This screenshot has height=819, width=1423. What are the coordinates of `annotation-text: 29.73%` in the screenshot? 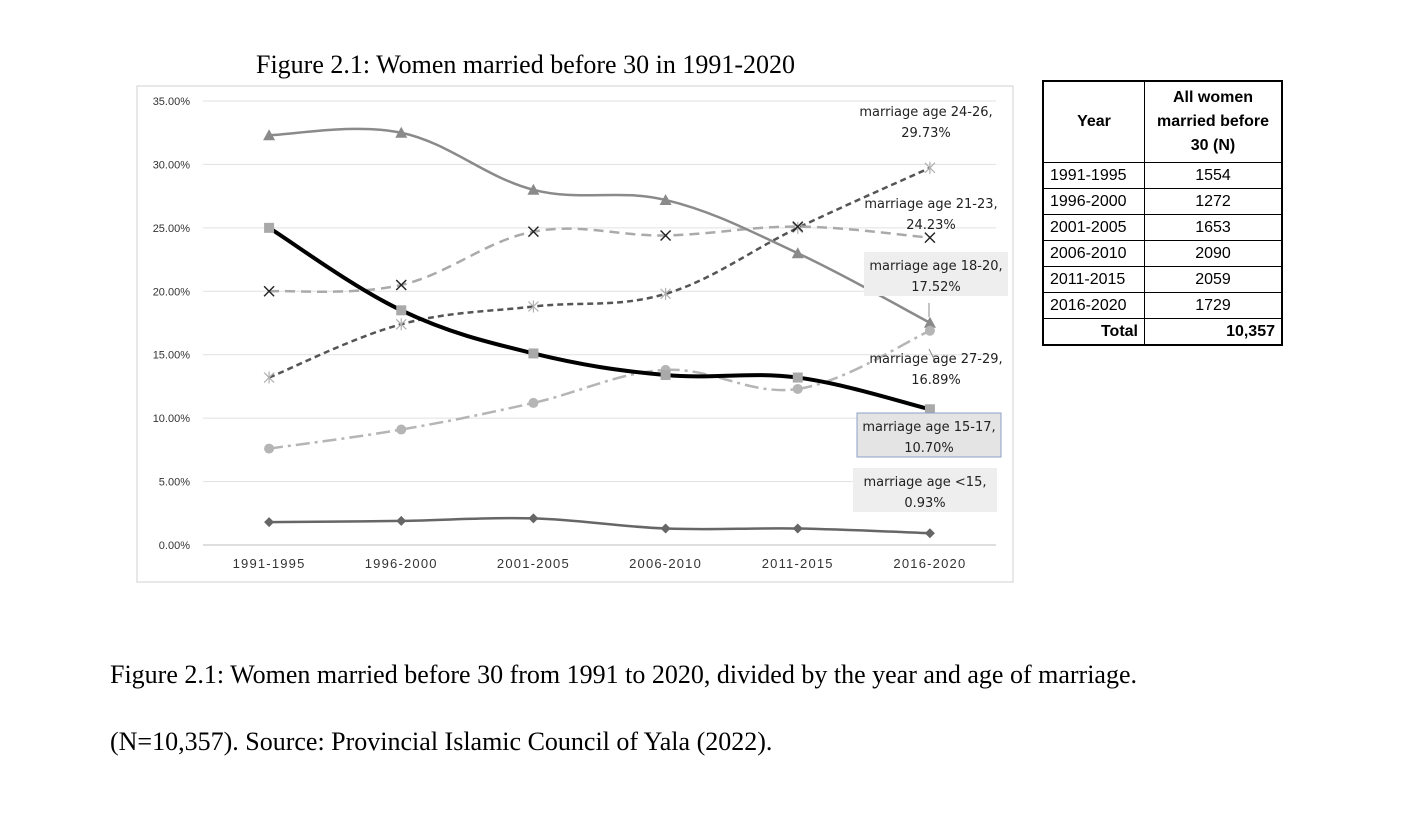 It's located at (926, 133).